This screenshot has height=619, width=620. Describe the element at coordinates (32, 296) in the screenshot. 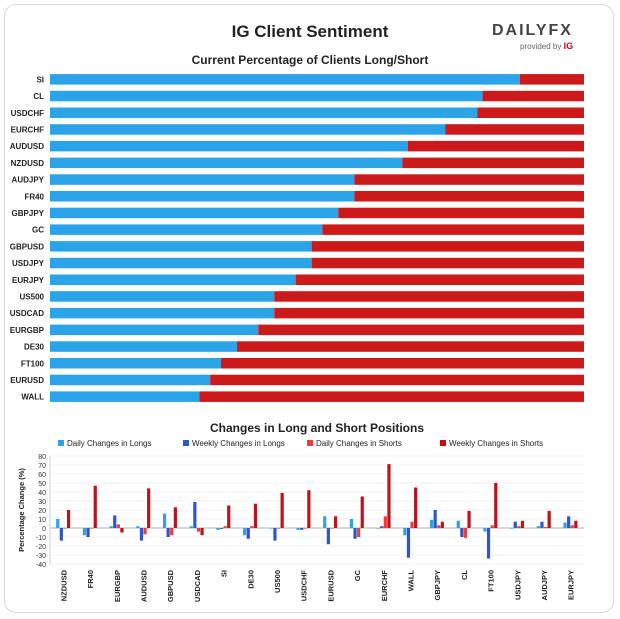

I see `category-label-us500: US500` at that location.